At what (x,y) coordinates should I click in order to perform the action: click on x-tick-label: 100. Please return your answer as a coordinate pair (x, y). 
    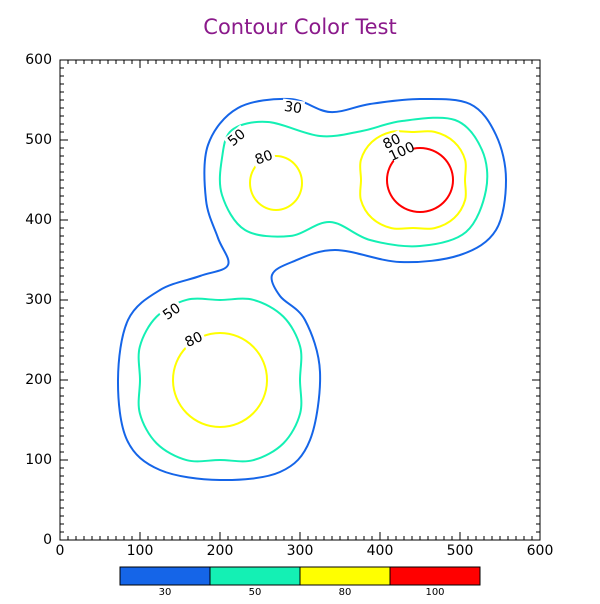
    Looking at the image, I should click on (140, 551).